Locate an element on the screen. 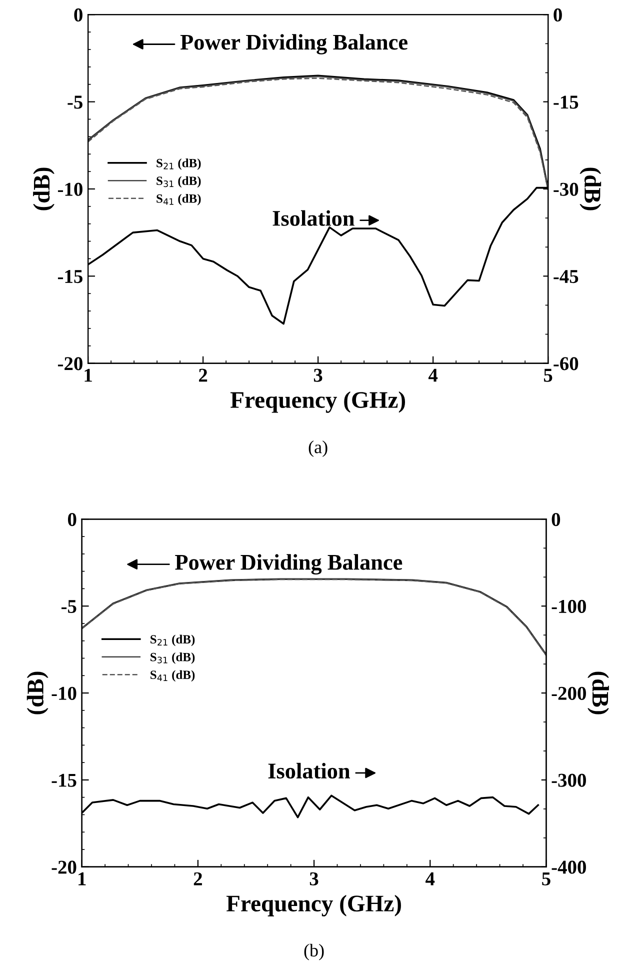  y2-tick-label: -60 is located at coordinates (566, 363).